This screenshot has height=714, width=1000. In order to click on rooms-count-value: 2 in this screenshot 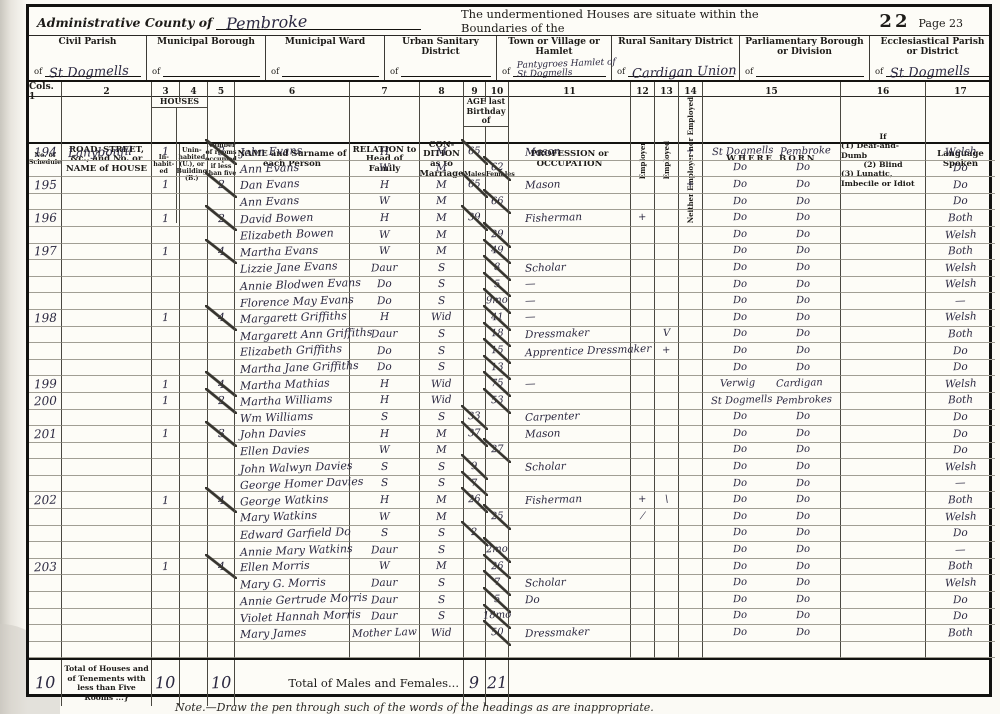, I will do `click(221, 185)`.